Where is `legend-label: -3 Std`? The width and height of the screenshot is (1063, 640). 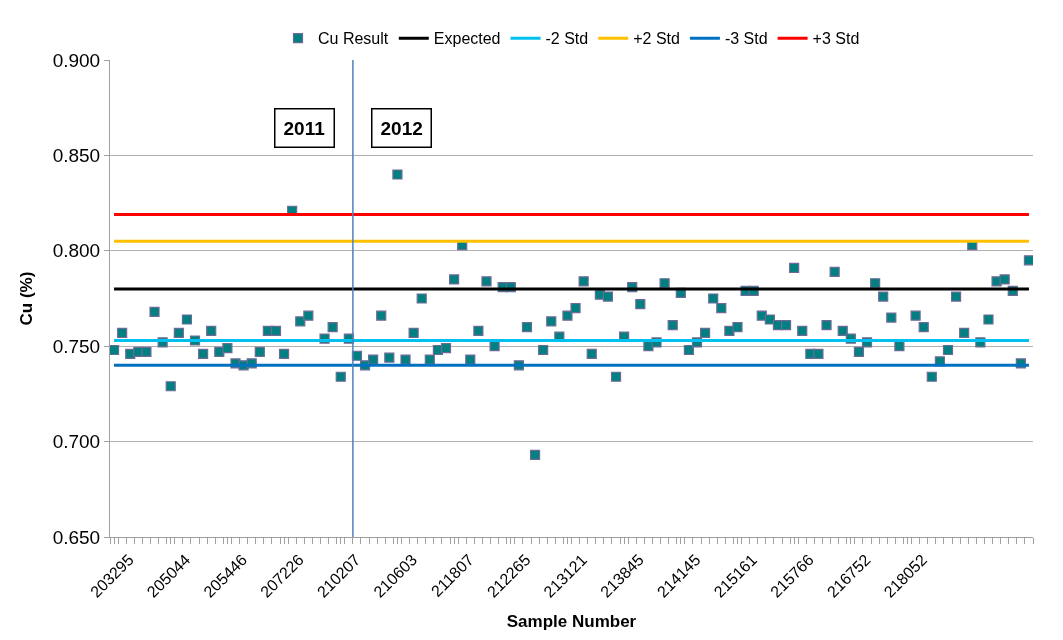 legend-label: -3 Std is located at coordinates (746, 39).